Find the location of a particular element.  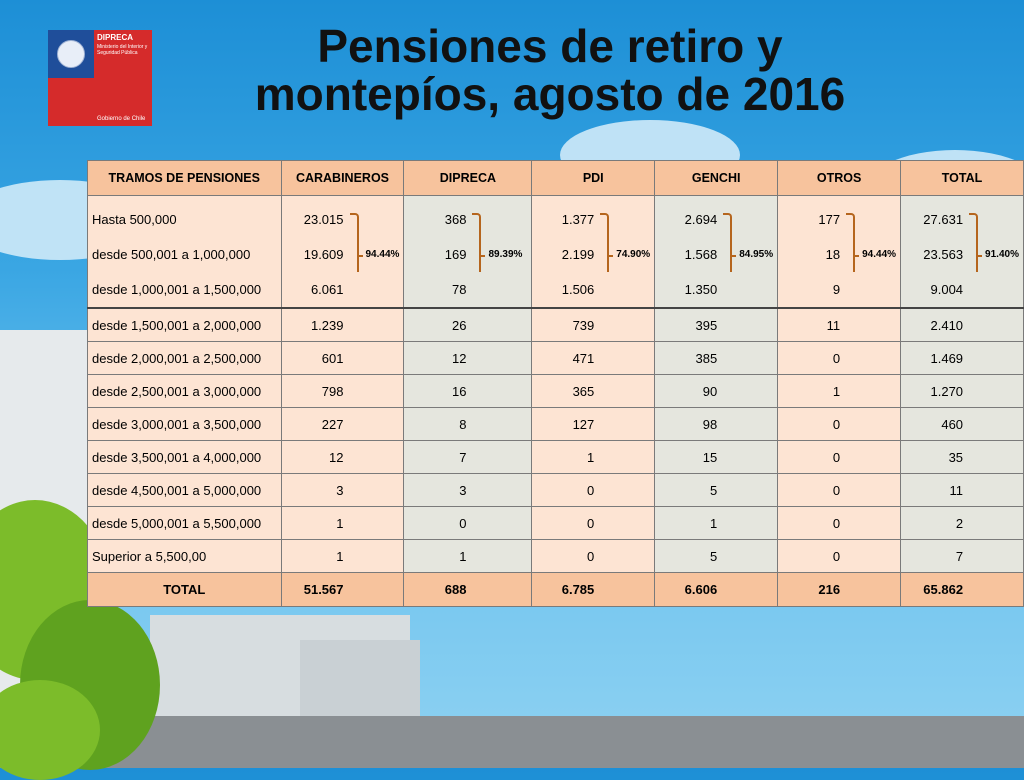

table-row: desde 5,000,001 a 5,500,000 1 0 0 1 0 2 is located at coordinates (555, 523).